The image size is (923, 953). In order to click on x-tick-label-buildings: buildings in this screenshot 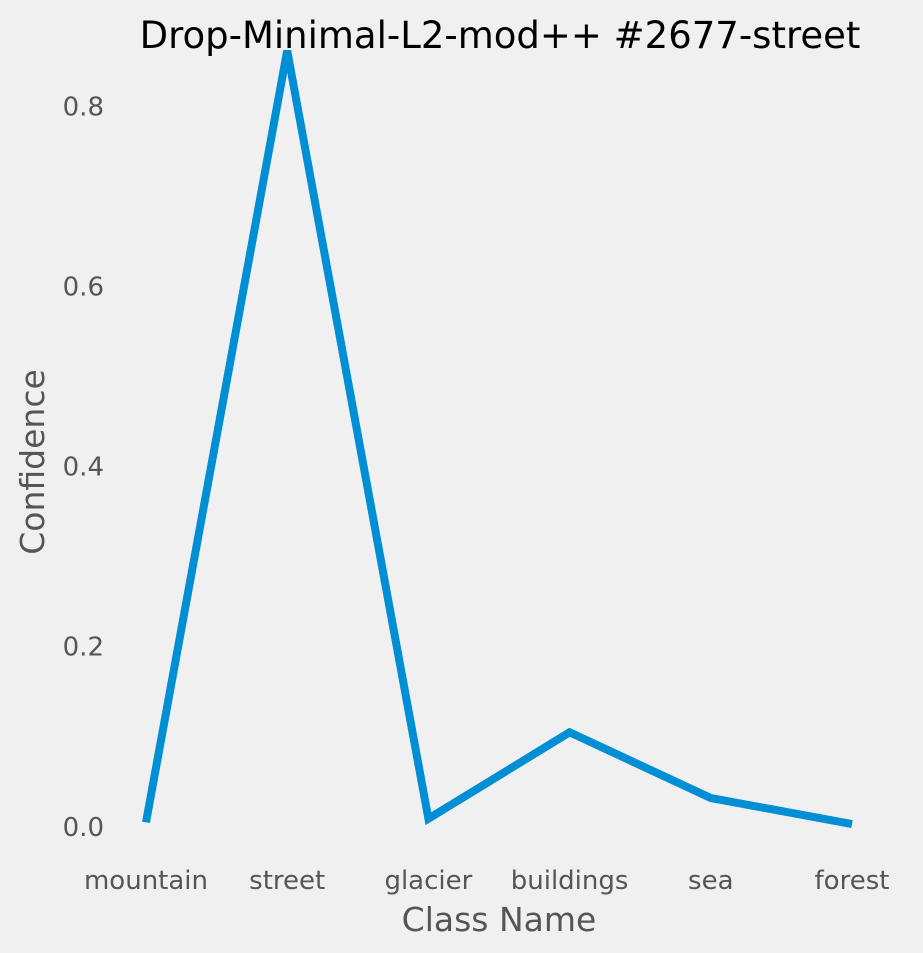, I will do `click(570, 881)`.